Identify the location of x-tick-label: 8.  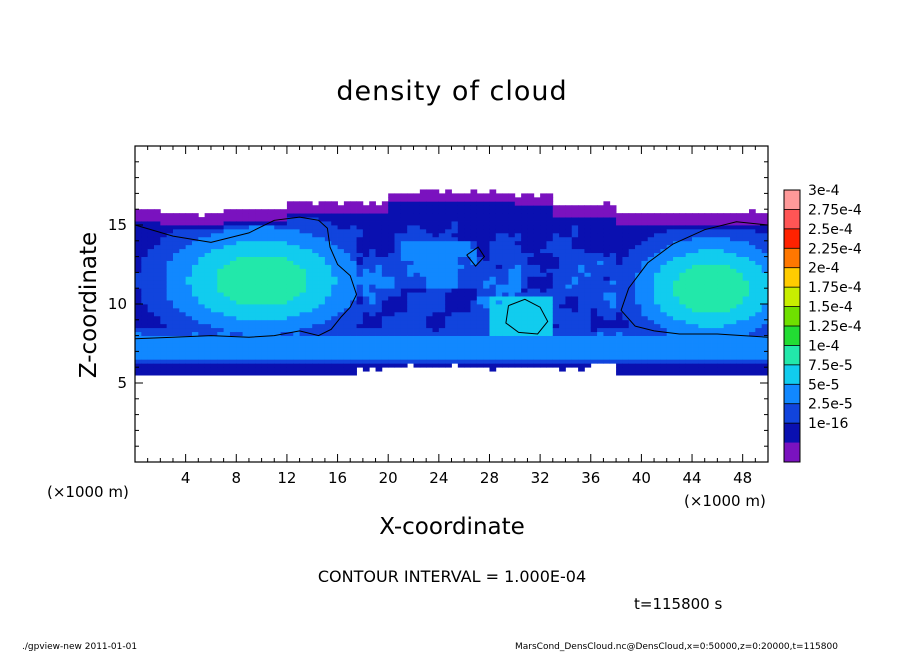
(237, 478).